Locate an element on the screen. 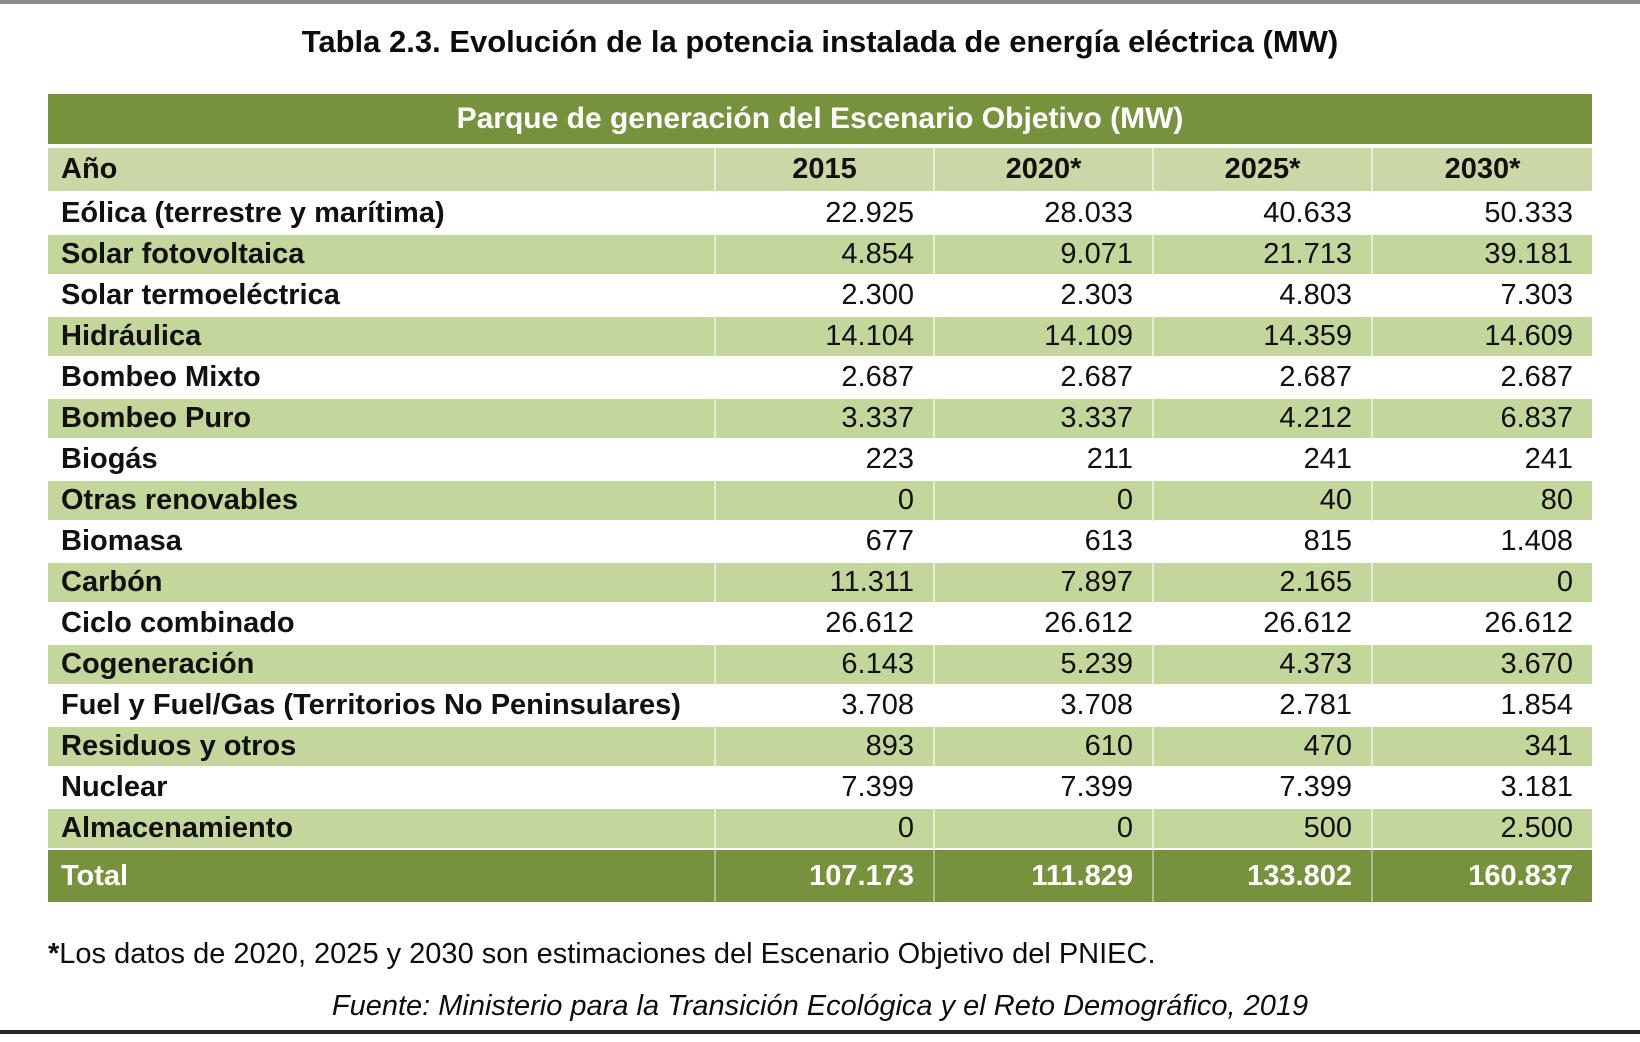 The image size is (1640, 1042). row-label: Almacenamiento is located at coordinates (382, 829).